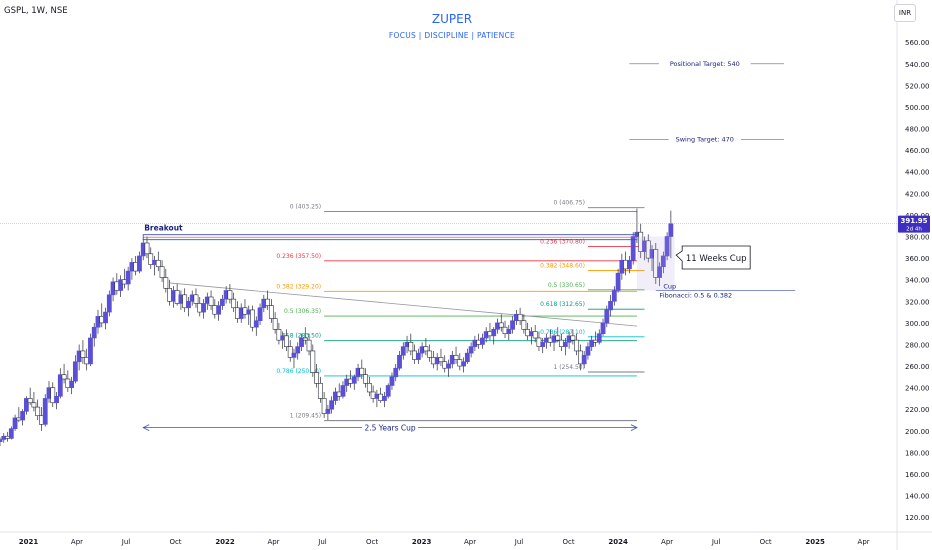  I want to click on price-tick-label: 280.00, so click(917, 345).